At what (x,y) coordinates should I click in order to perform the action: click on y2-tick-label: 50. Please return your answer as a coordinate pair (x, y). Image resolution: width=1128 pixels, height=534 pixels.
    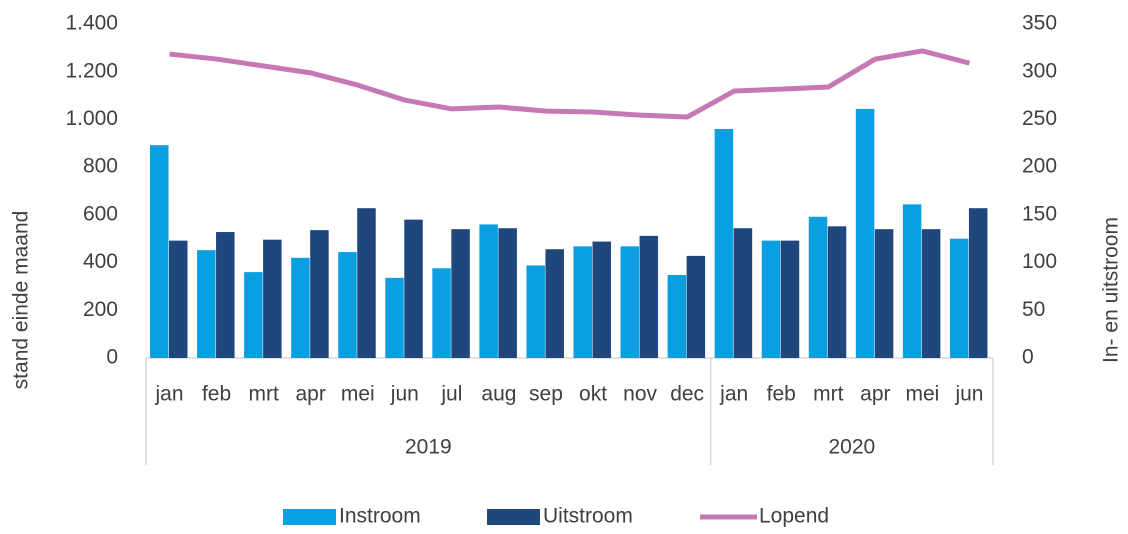
    Looking at the image, I should click on (1033, 309).